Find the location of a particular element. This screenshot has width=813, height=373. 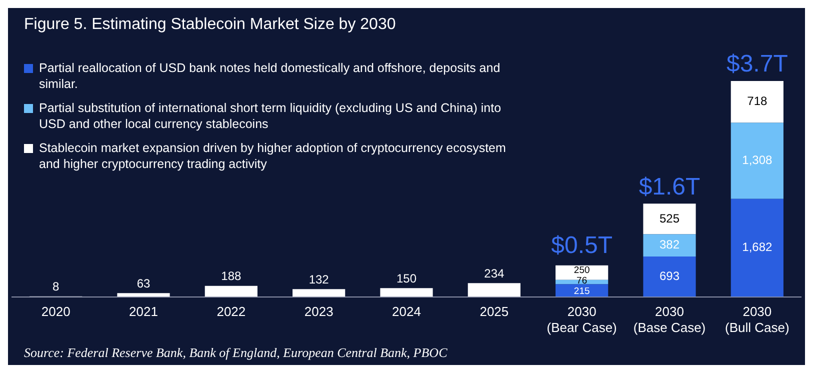

legend-label: Partial substitution of international short term liquidity (excluding US and China) into USD and other local currency stablecoins is located at coordinates (270, 116).